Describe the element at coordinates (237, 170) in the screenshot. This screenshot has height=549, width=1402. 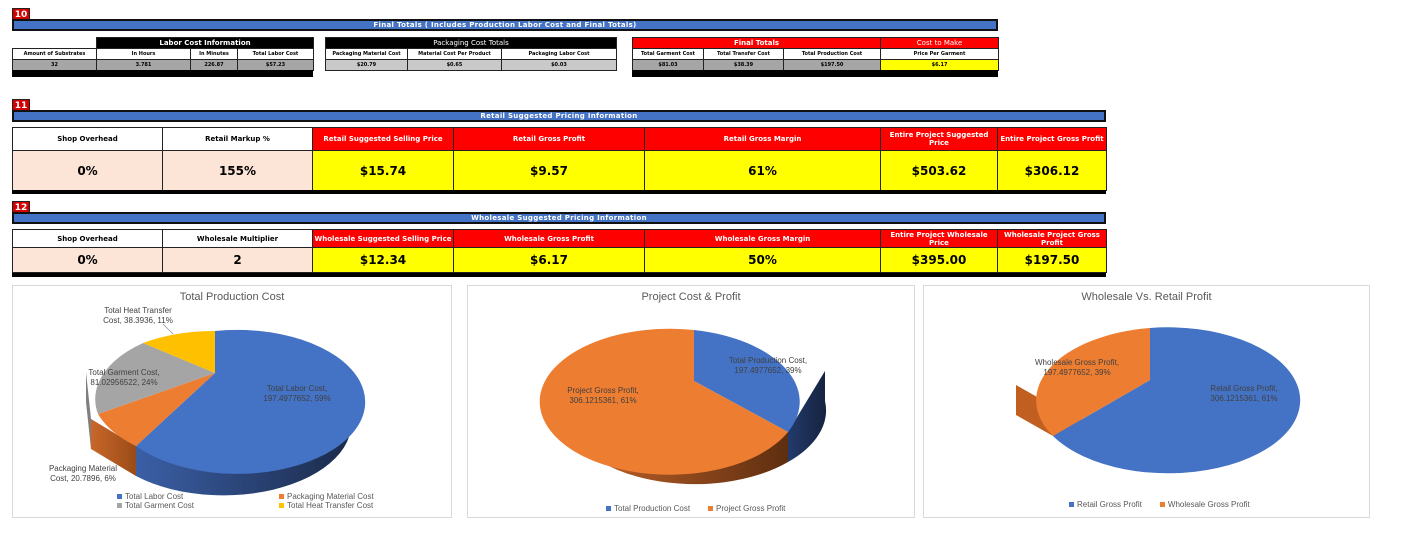
I see `retail-value-markup: 155%` at that location.